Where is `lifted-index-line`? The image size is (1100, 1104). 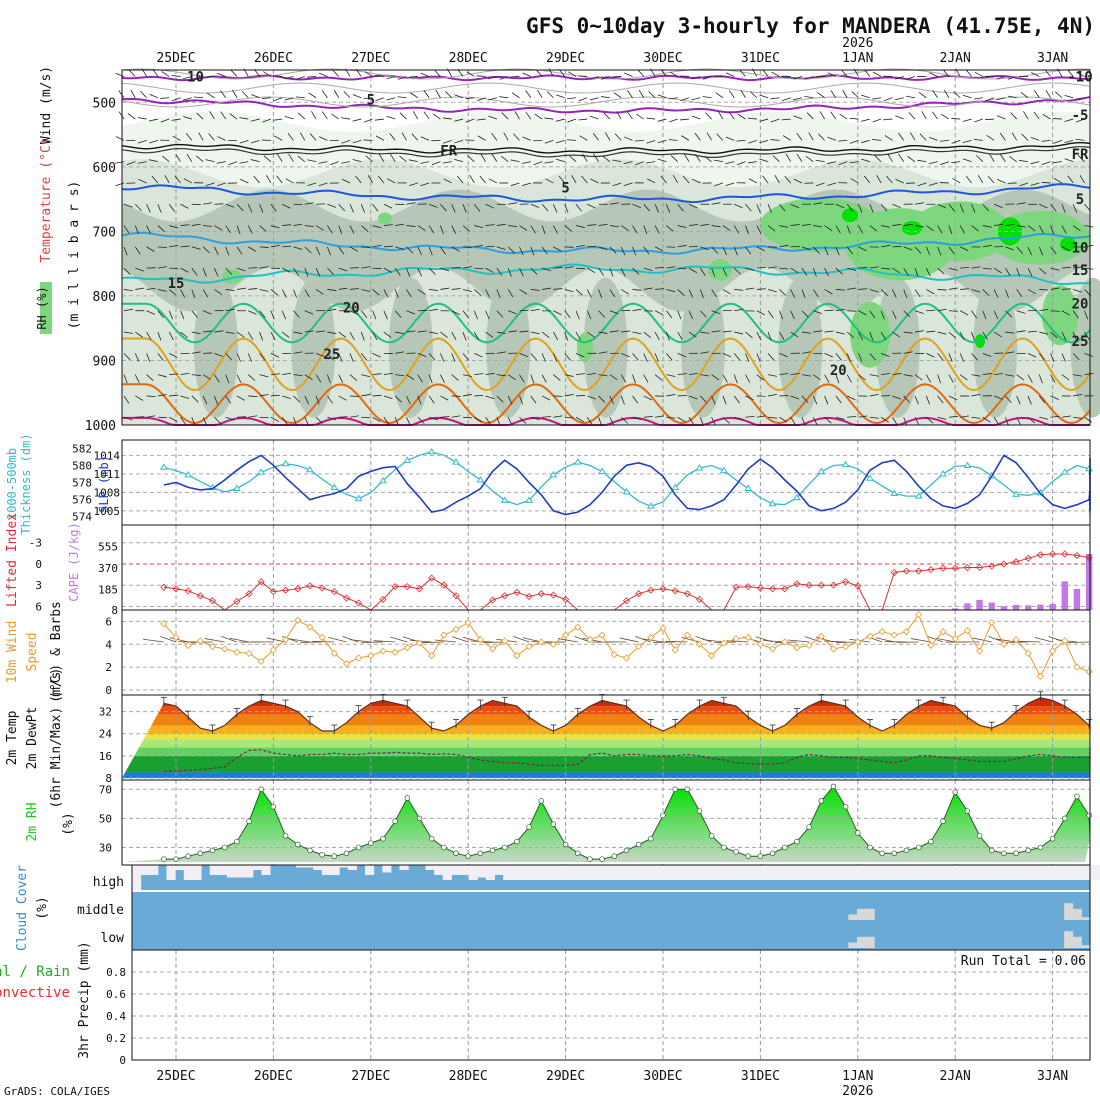
lifted-index-line is located at coordinates (627, 580).